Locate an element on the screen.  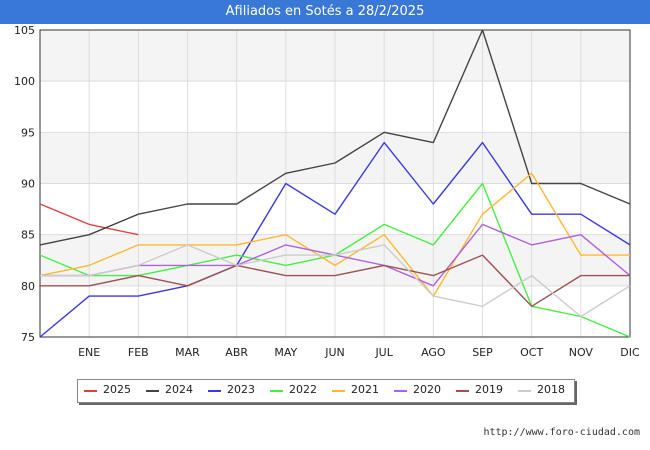
x-tick-label: MAY is located at coordinates (285, 352).